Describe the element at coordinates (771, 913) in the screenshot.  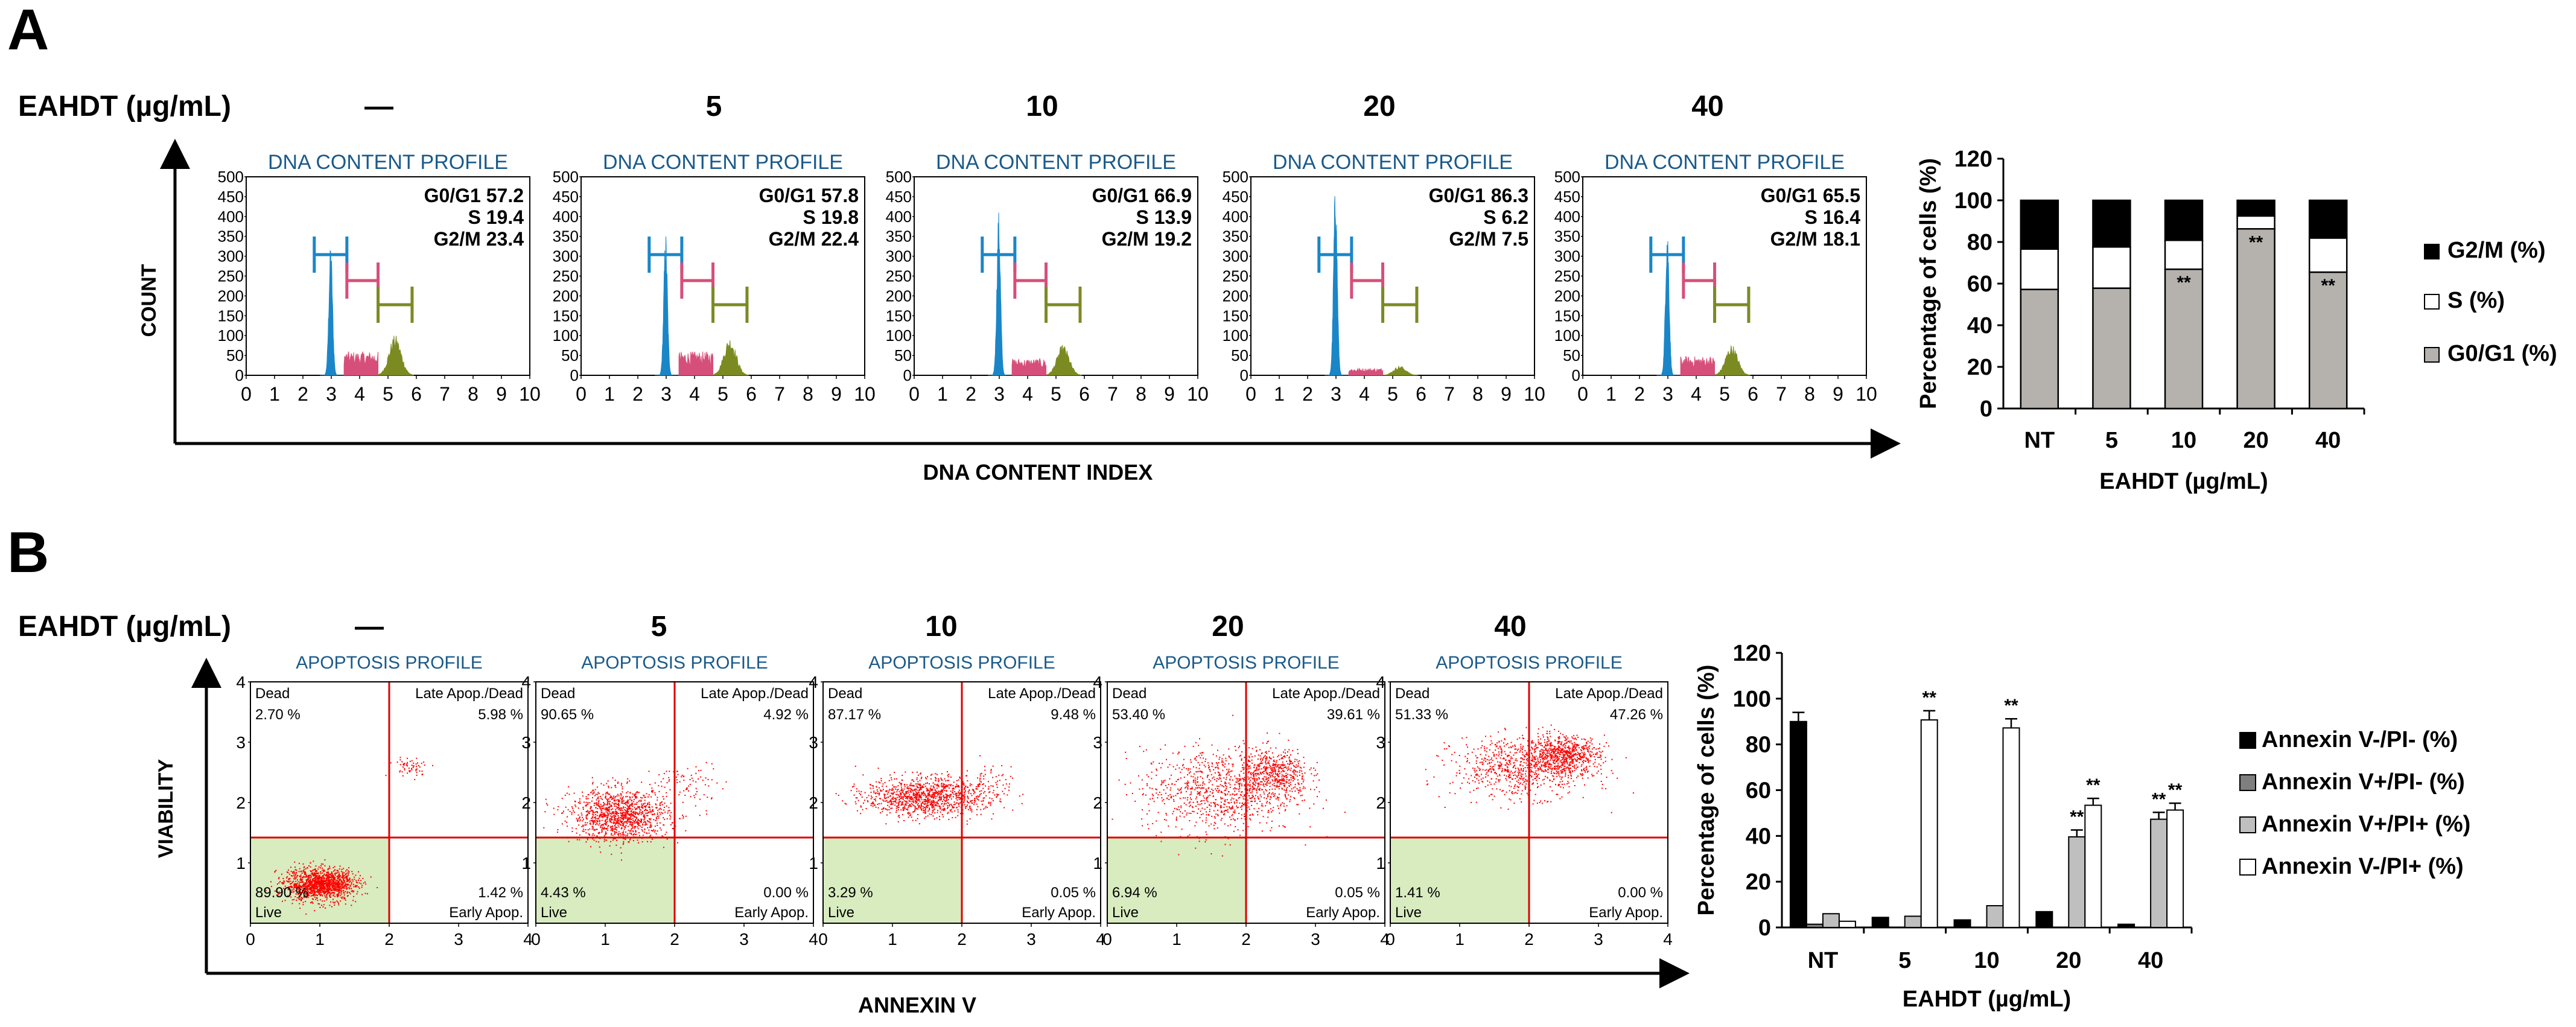
I see `quadrant-label: Early Apop.` at that location.